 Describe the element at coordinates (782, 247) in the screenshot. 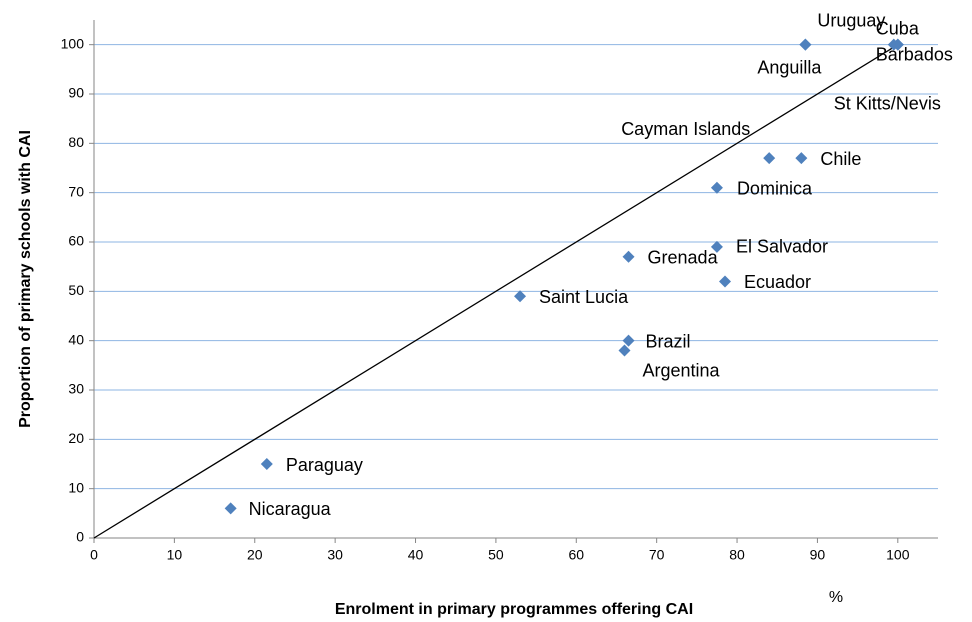

I see `point-label: El Salvador` at that location.